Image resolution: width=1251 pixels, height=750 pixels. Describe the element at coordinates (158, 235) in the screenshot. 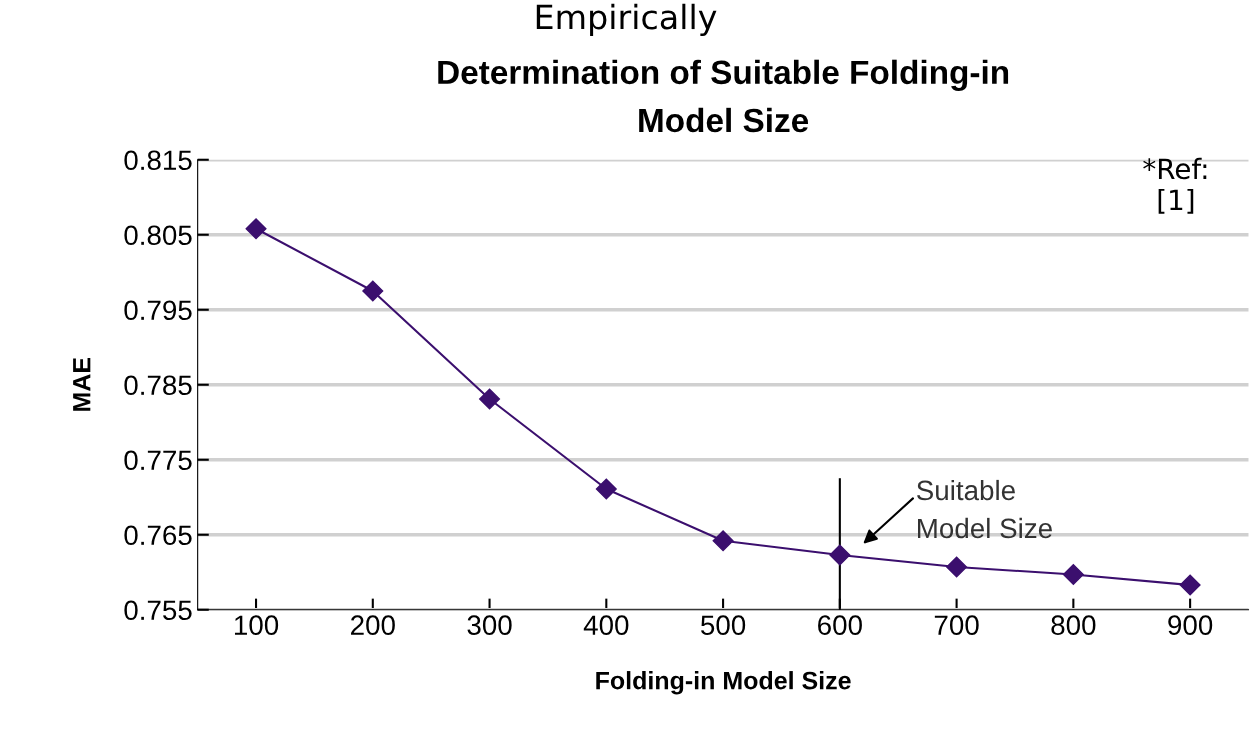

I see `y-tick-label: 0.805` at that location.